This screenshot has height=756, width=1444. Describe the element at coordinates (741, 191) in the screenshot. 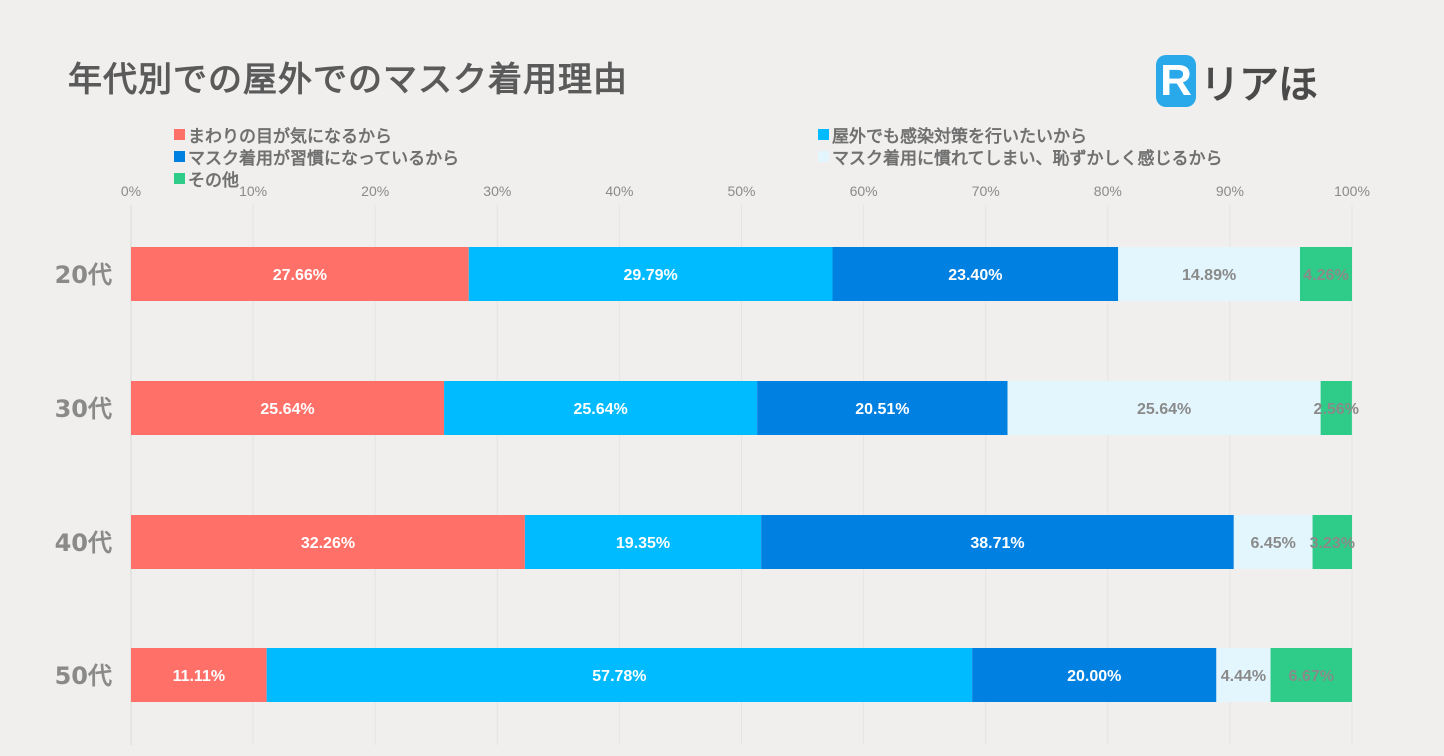

I see `x-tick-label: 50%` at that location.